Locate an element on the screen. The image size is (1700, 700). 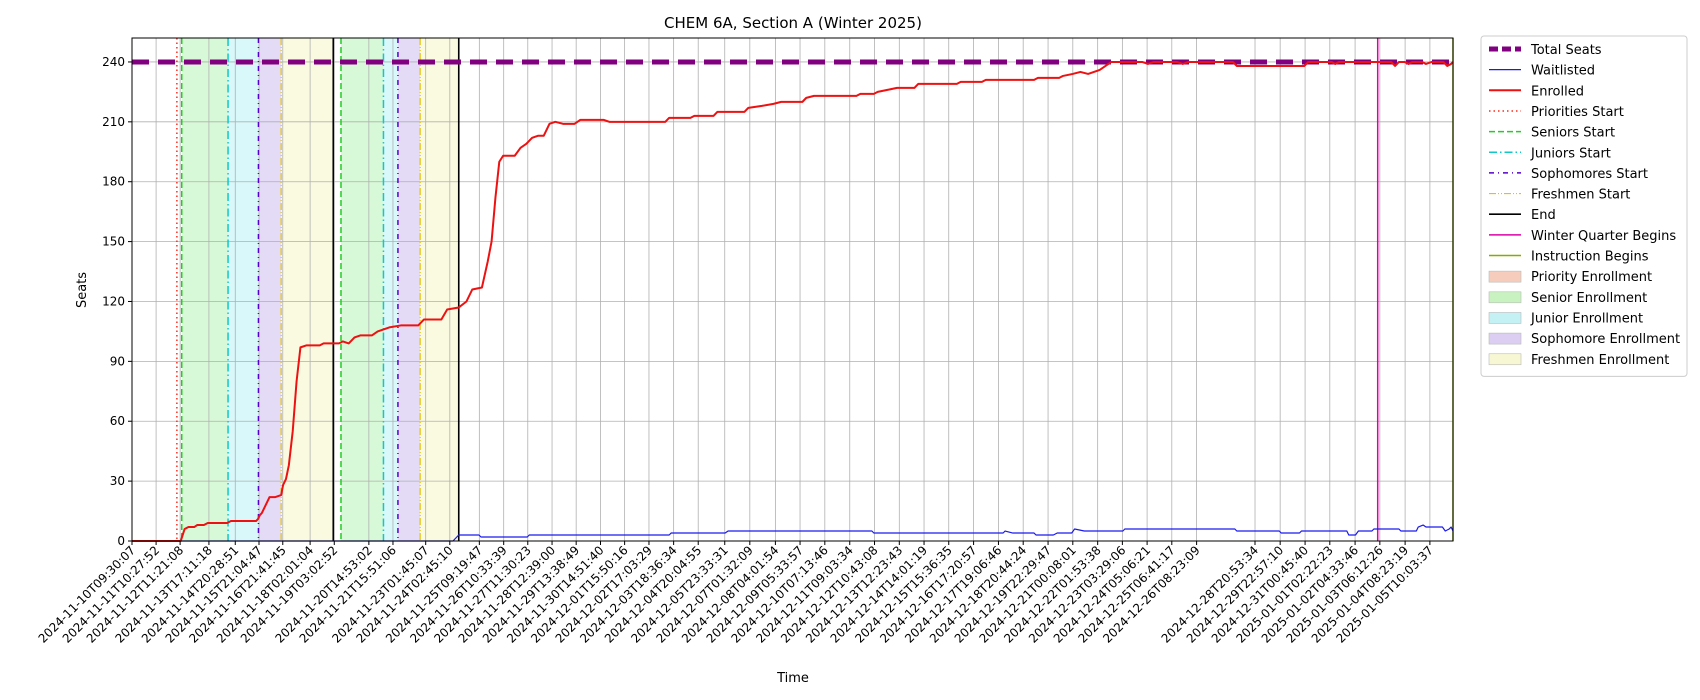
y-tick-label-2: 60 is located at coordinates (117, 421).